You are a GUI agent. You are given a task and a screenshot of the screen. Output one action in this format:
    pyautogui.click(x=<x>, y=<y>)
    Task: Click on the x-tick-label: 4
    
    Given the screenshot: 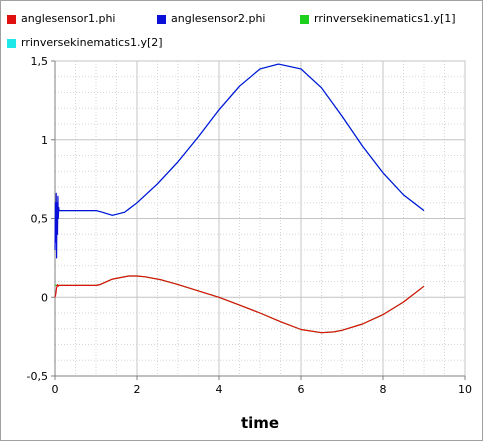 What is the action you would take?
    pyautogui.click(x=219, y=389)
    